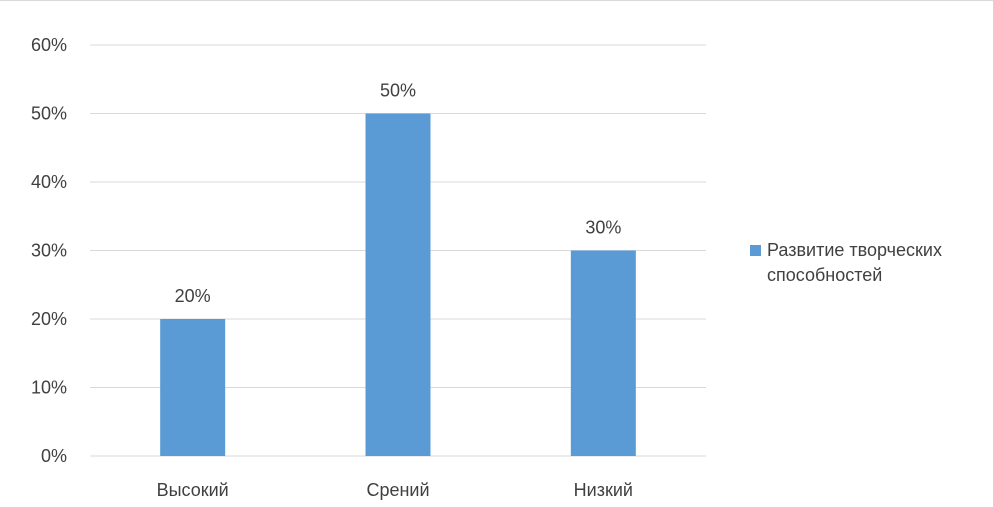  What do you see at coordinates (397, 490) in the screenshot?
I see `x-tick-label: Срений` at bounding box center [397, 490].